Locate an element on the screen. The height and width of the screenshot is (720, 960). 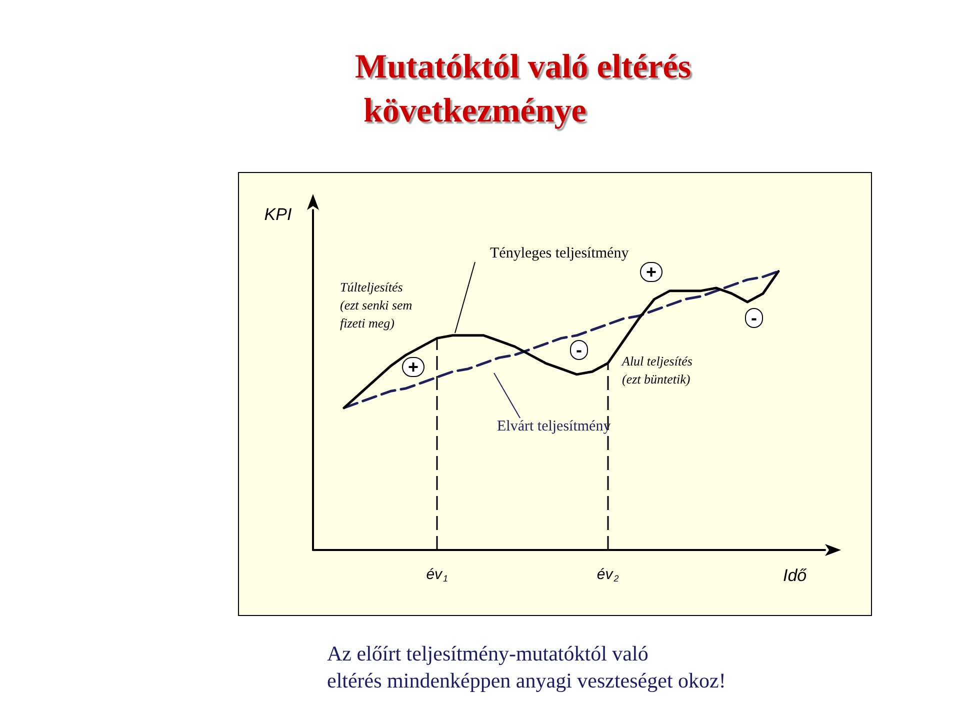
x-axis-title: Idő is located at coordinates (795, 575).